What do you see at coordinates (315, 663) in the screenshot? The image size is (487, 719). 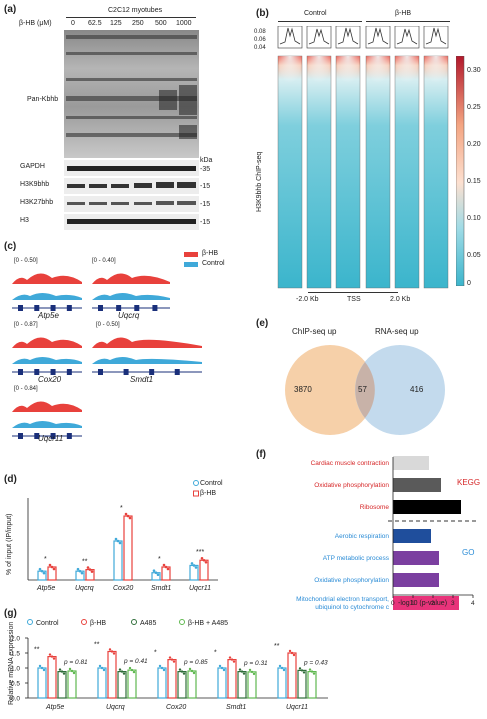 I see `chart-g-pval: p = 0.43` at bounding box center [315, 663].